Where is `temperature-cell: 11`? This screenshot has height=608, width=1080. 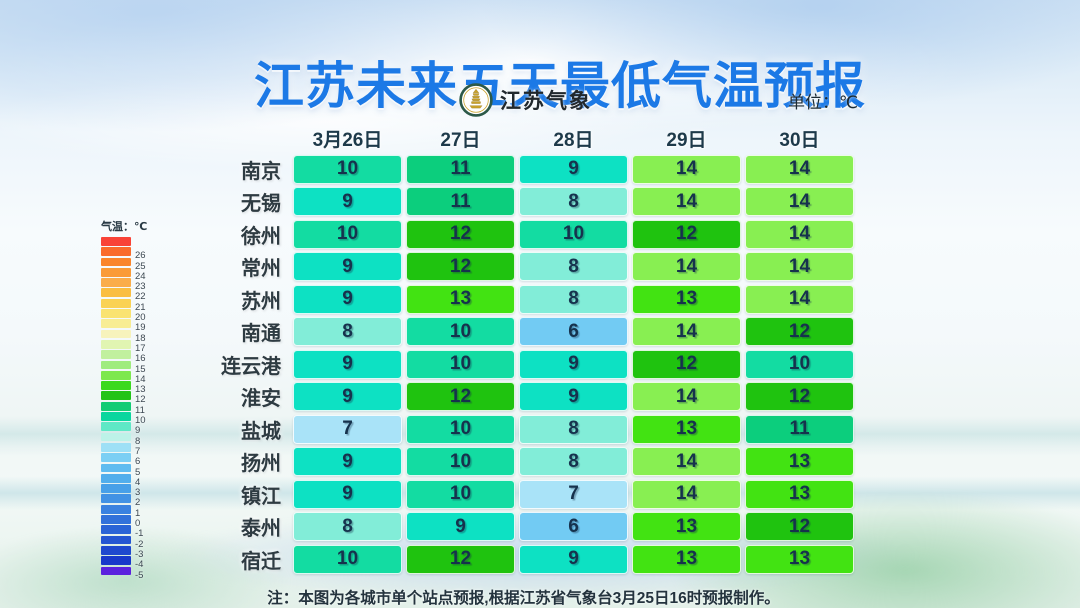
temperature-cell: 11 is located at coordinates (799, 429).